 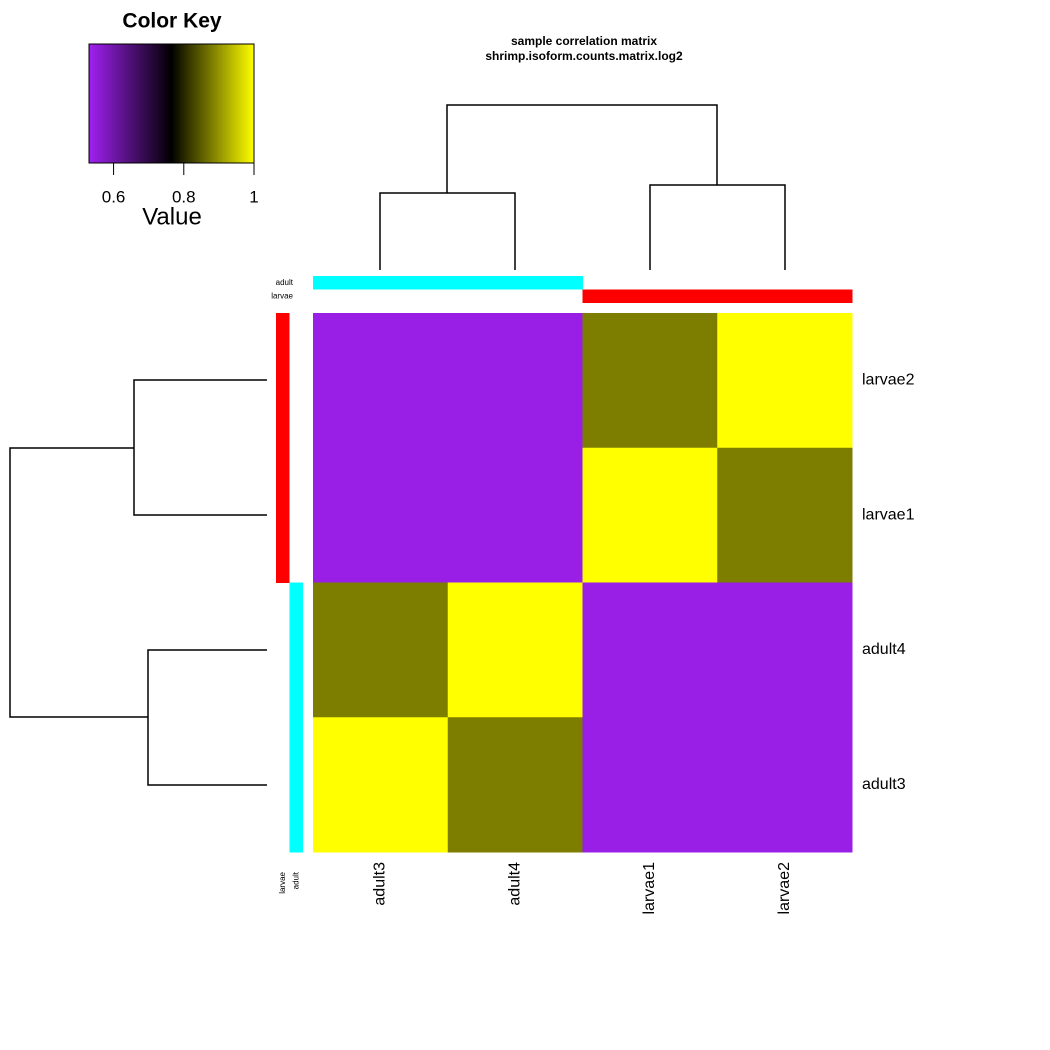 What do you see at coordinates (888, 514) in the screenshot?
I see `row-label: larvae1` at bounding box center [888, 514].